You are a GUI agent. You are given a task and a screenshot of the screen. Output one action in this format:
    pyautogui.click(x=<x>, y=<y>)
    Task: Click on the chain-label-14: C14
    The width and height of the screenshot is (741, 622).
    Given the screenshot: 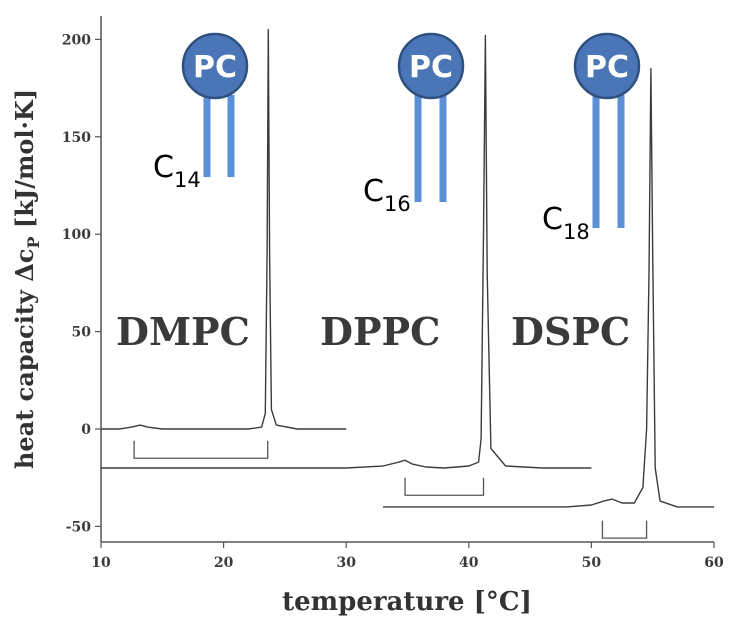 What is the action you would take?
    pyautogui.click(x=177, y=171)
    